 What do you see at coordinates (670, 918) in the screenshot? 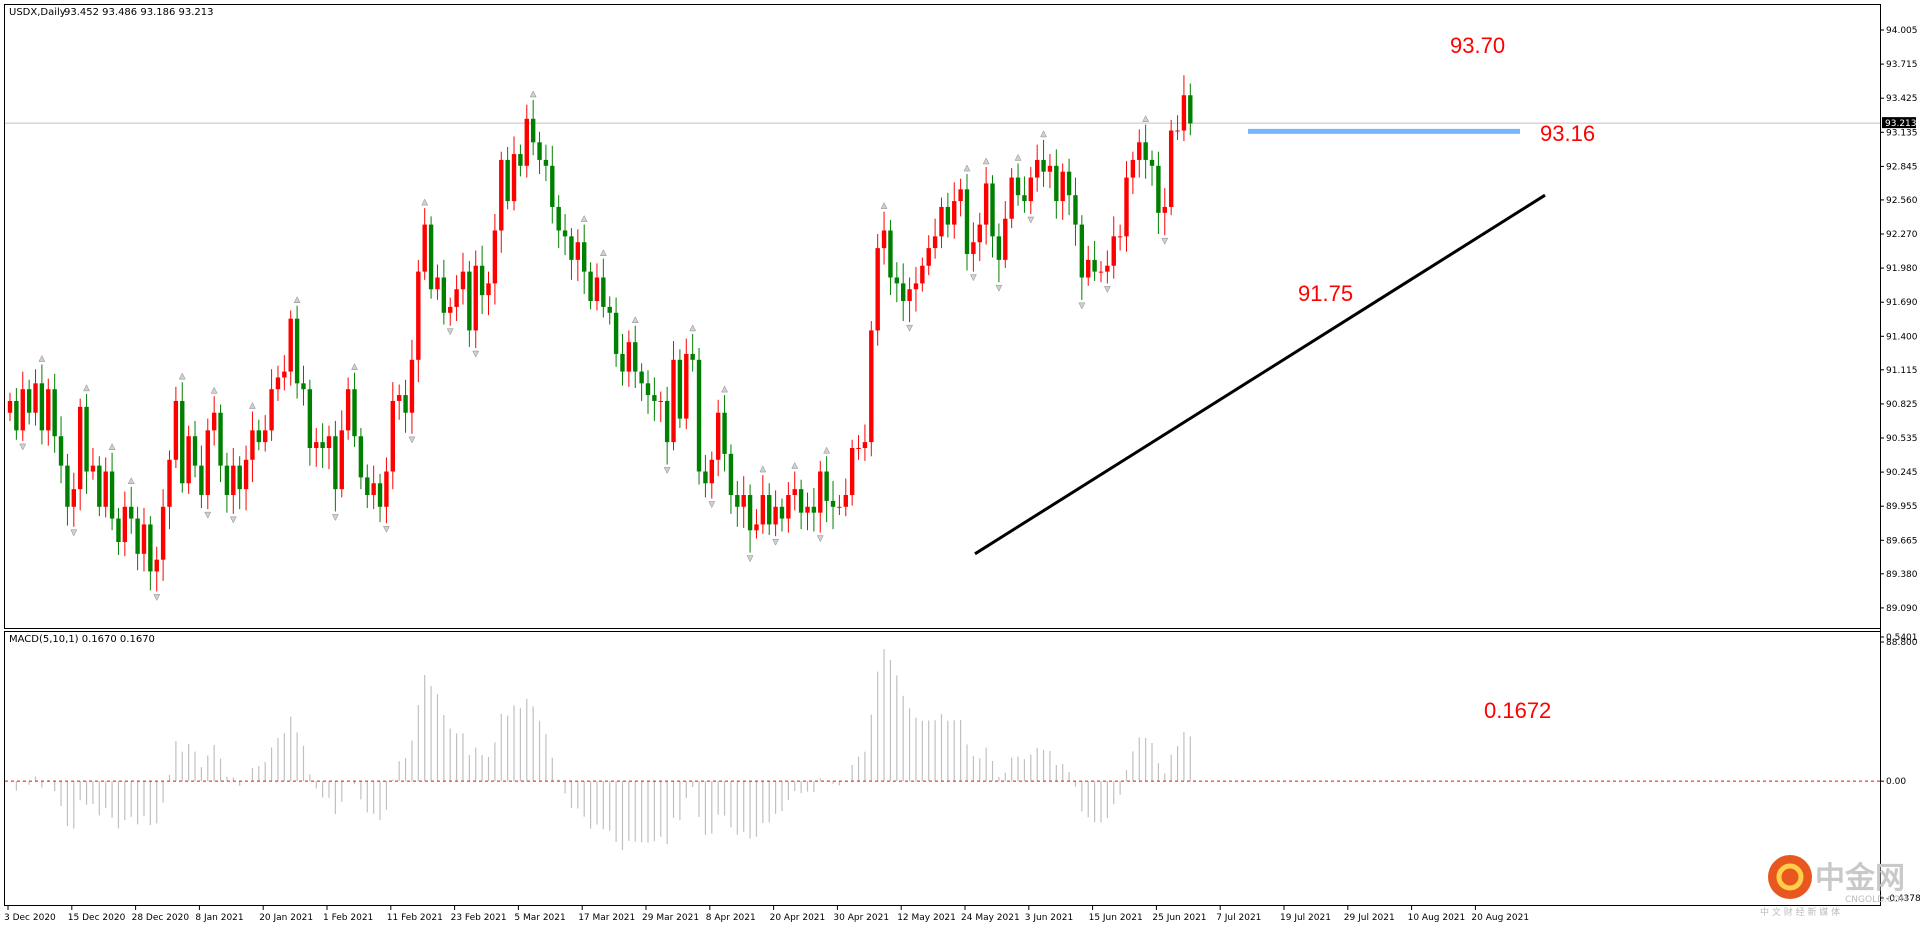
I see `date-tick-label: 29 Mar 2021` at bounding box center [670, 918].